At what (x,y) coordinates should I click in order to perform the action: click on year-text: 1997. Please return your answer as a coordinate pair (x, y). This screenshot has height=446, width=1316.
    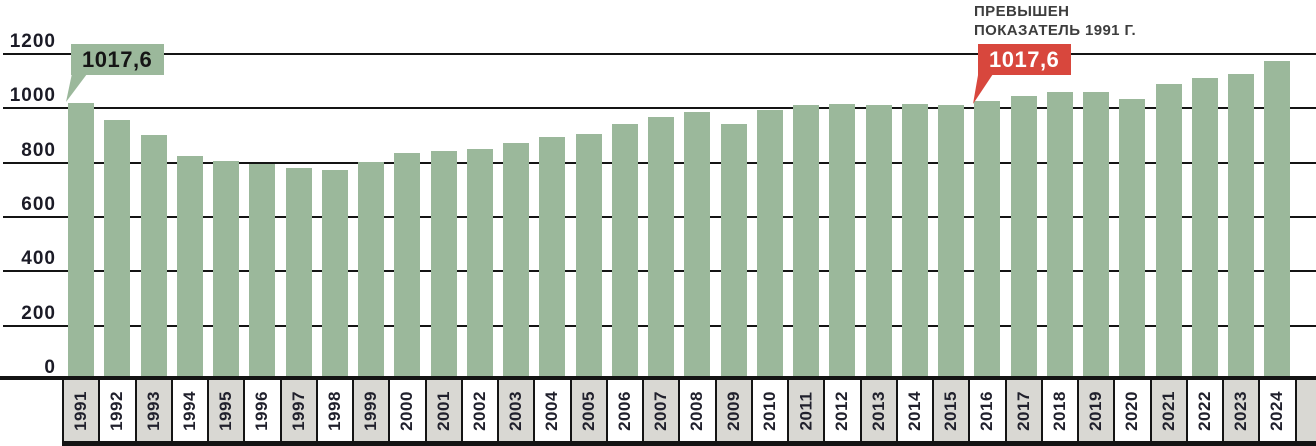
    Looking at the image, I should click on (298, 410).